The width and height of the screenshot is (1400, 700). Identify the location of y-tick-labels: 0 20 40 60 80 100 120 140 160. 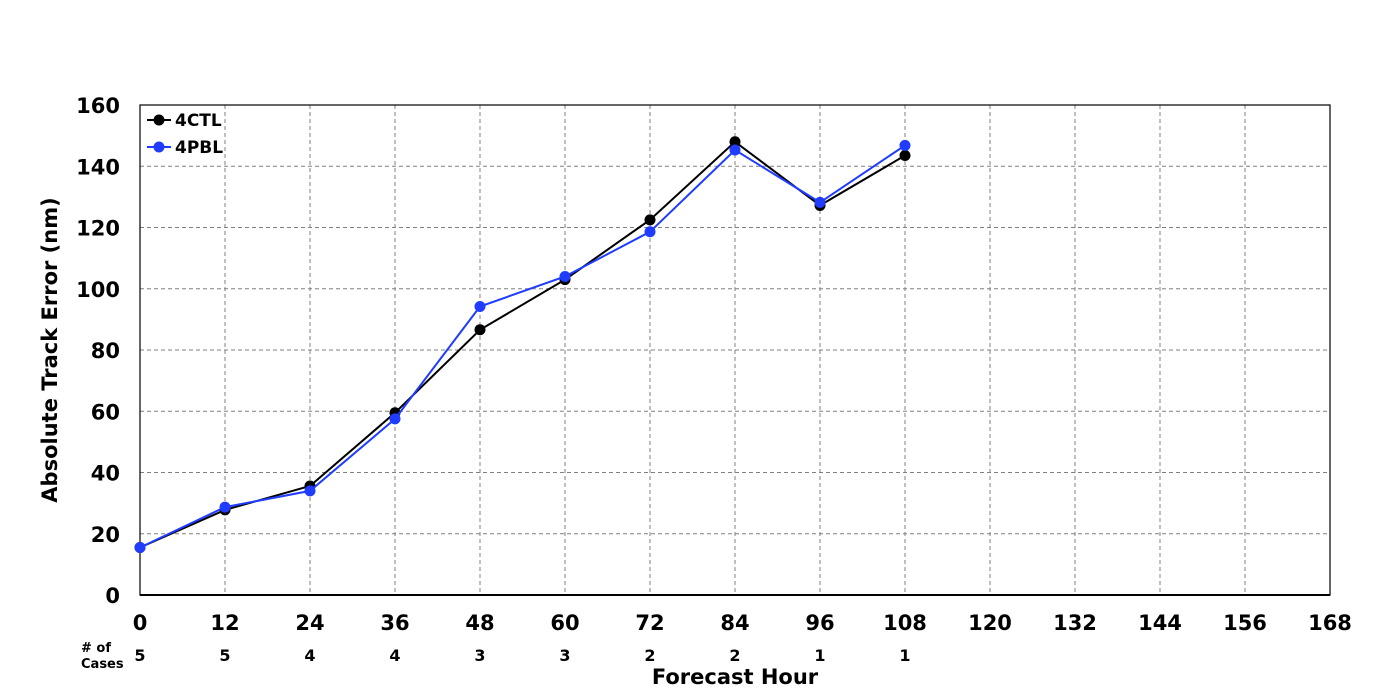
(98, 351).